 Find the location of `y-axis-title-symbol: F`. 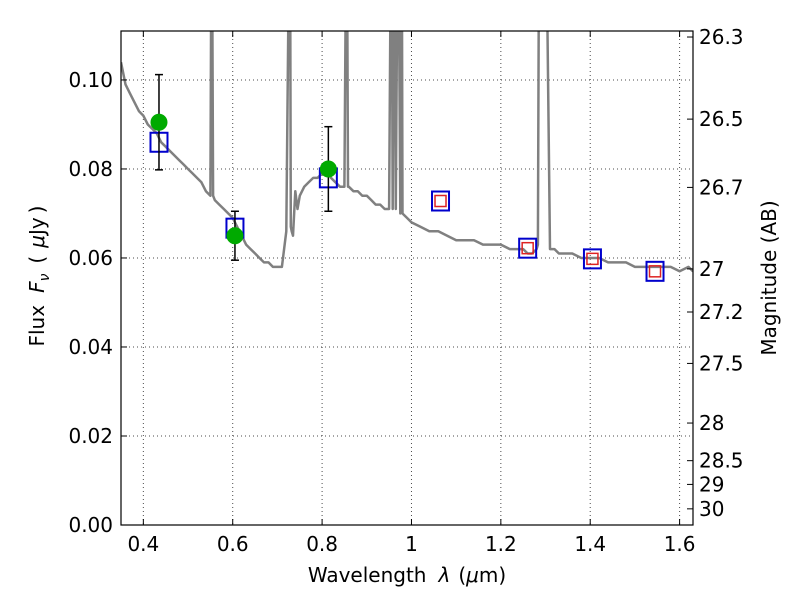

y-axis-title-symbol: F is located at coordinates (37, 287).